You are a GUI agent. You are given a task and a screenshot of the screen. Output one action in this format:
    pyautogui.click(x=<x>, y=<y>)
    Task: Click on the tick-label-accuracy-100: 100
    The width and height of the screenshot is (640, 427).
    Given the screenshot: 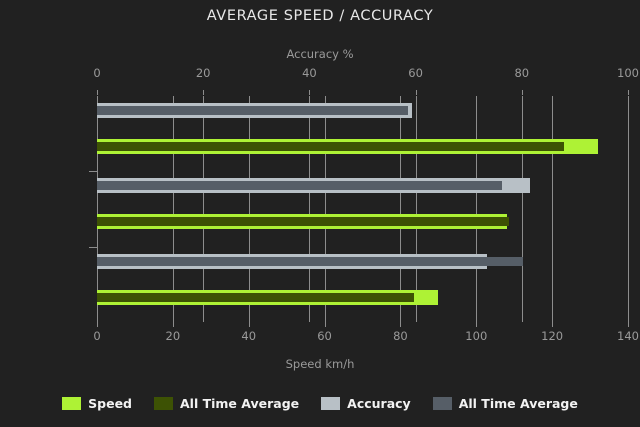 What is the action you would take?
    pyautogui.click(x=628, y=73)
    